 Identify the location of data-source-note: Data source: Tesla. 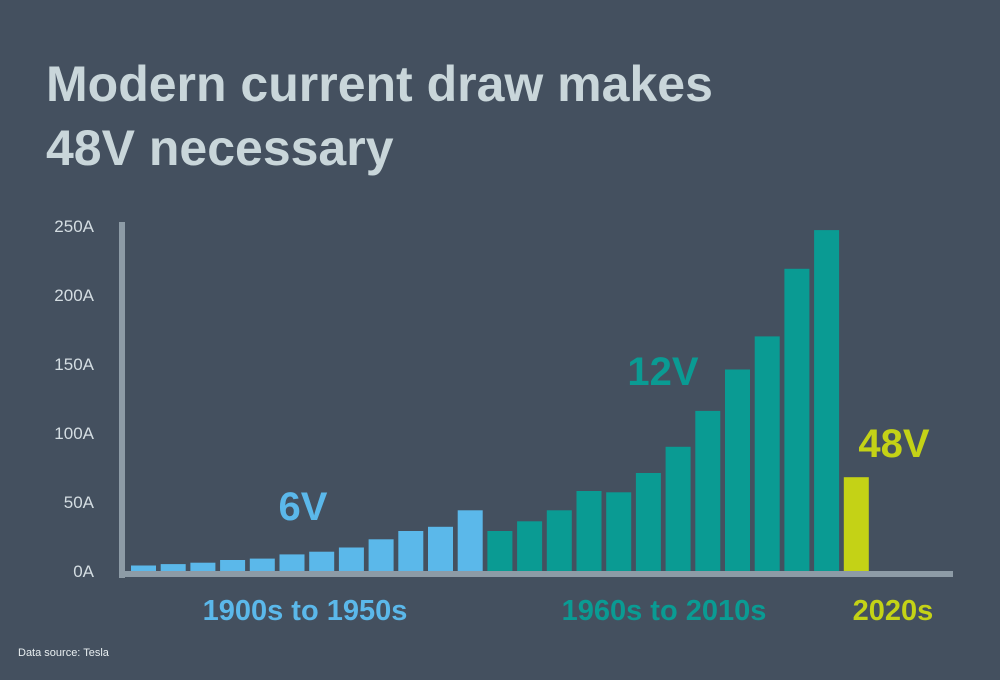
(63, 653).